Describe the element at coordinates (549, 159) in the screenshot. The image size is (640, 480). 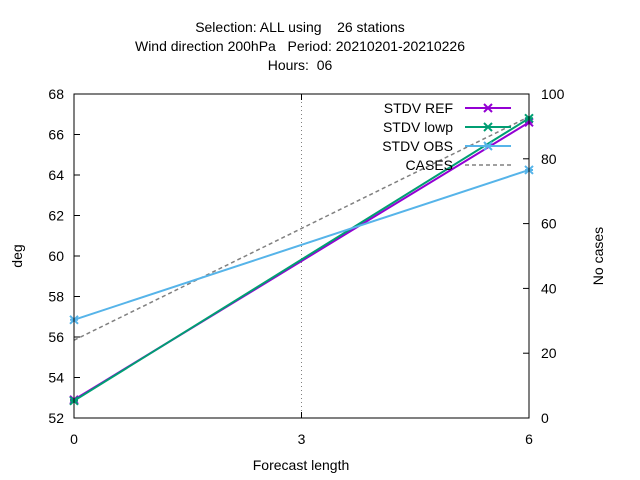
I see `y2-tick-label: 80` at that location.